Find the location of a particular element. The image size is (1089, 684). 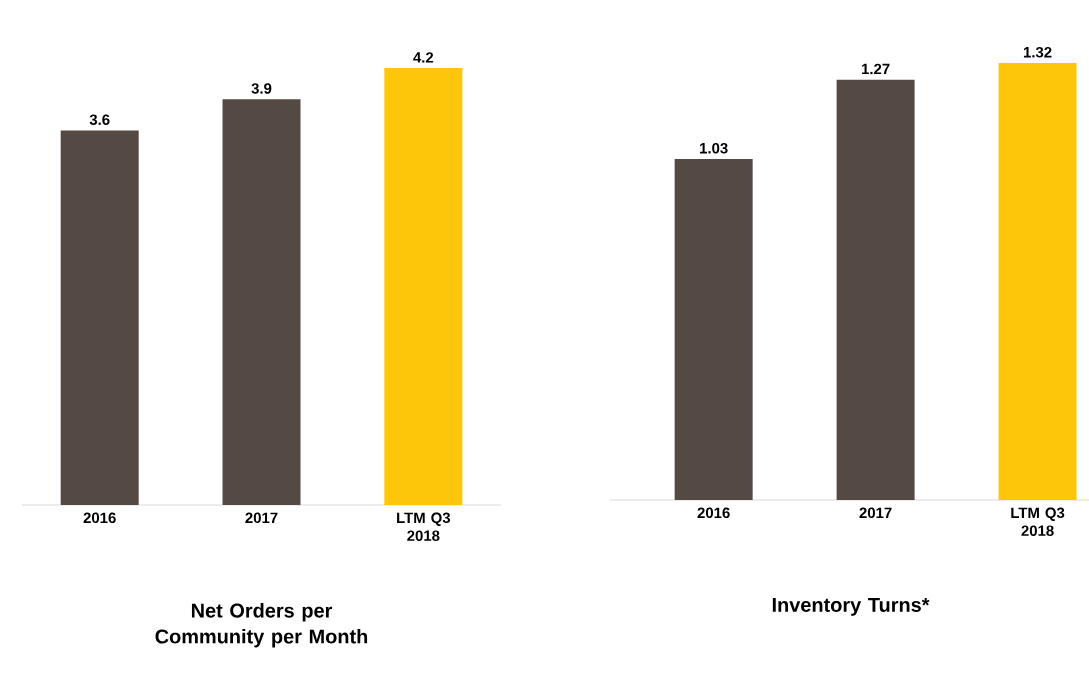

text: Inventory Turns* is located at coordinates (851, 607).